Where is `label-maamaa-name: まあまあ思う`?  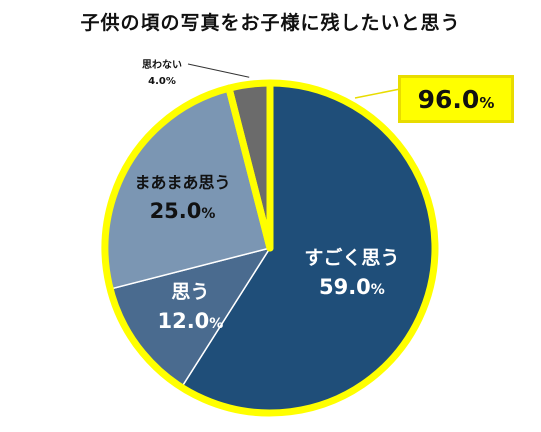 label-maamaa-name: まあまあ思う is located at coordinates (182, 182).